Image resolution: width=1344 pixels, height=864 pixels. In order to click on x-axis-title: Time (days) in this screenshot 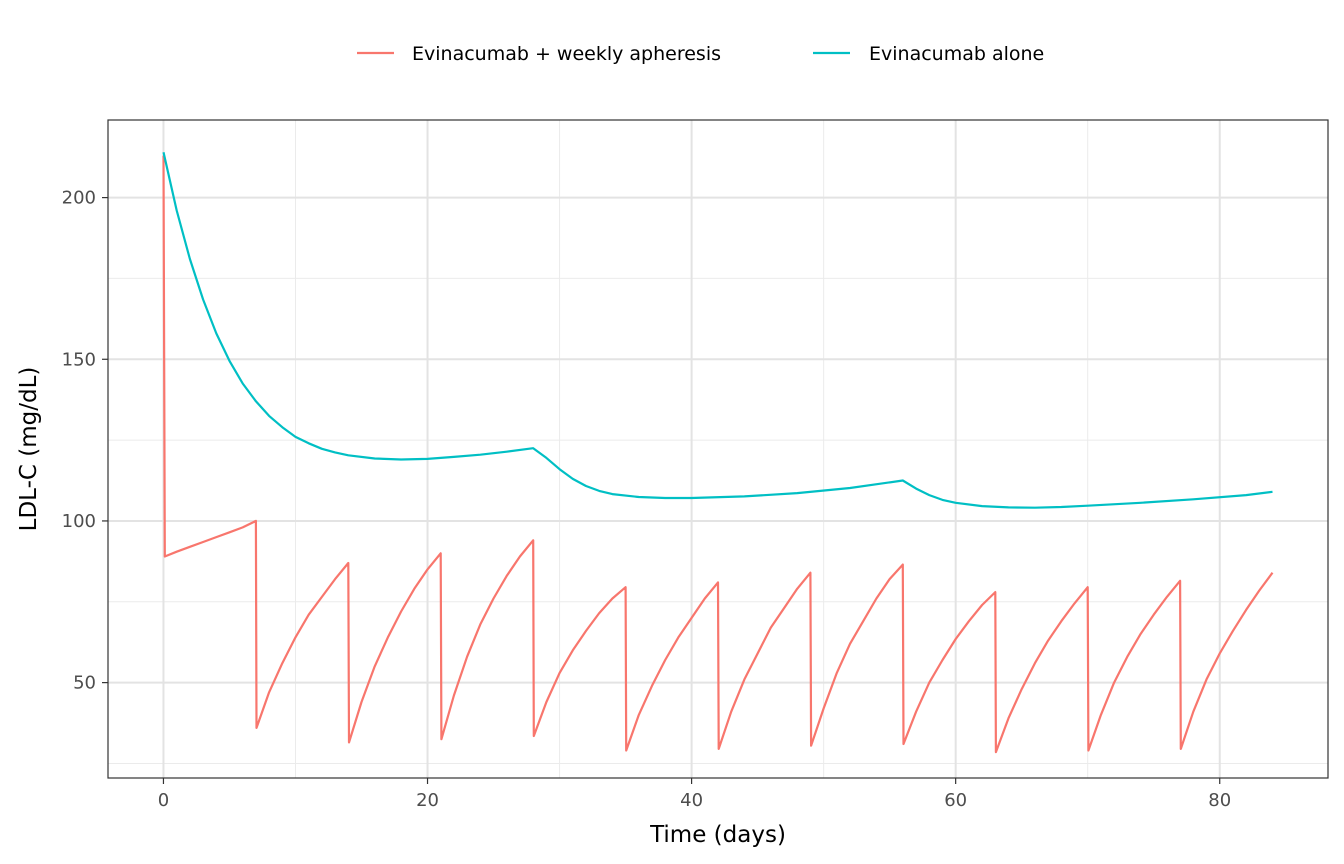, I will do `click(717, 835)`.